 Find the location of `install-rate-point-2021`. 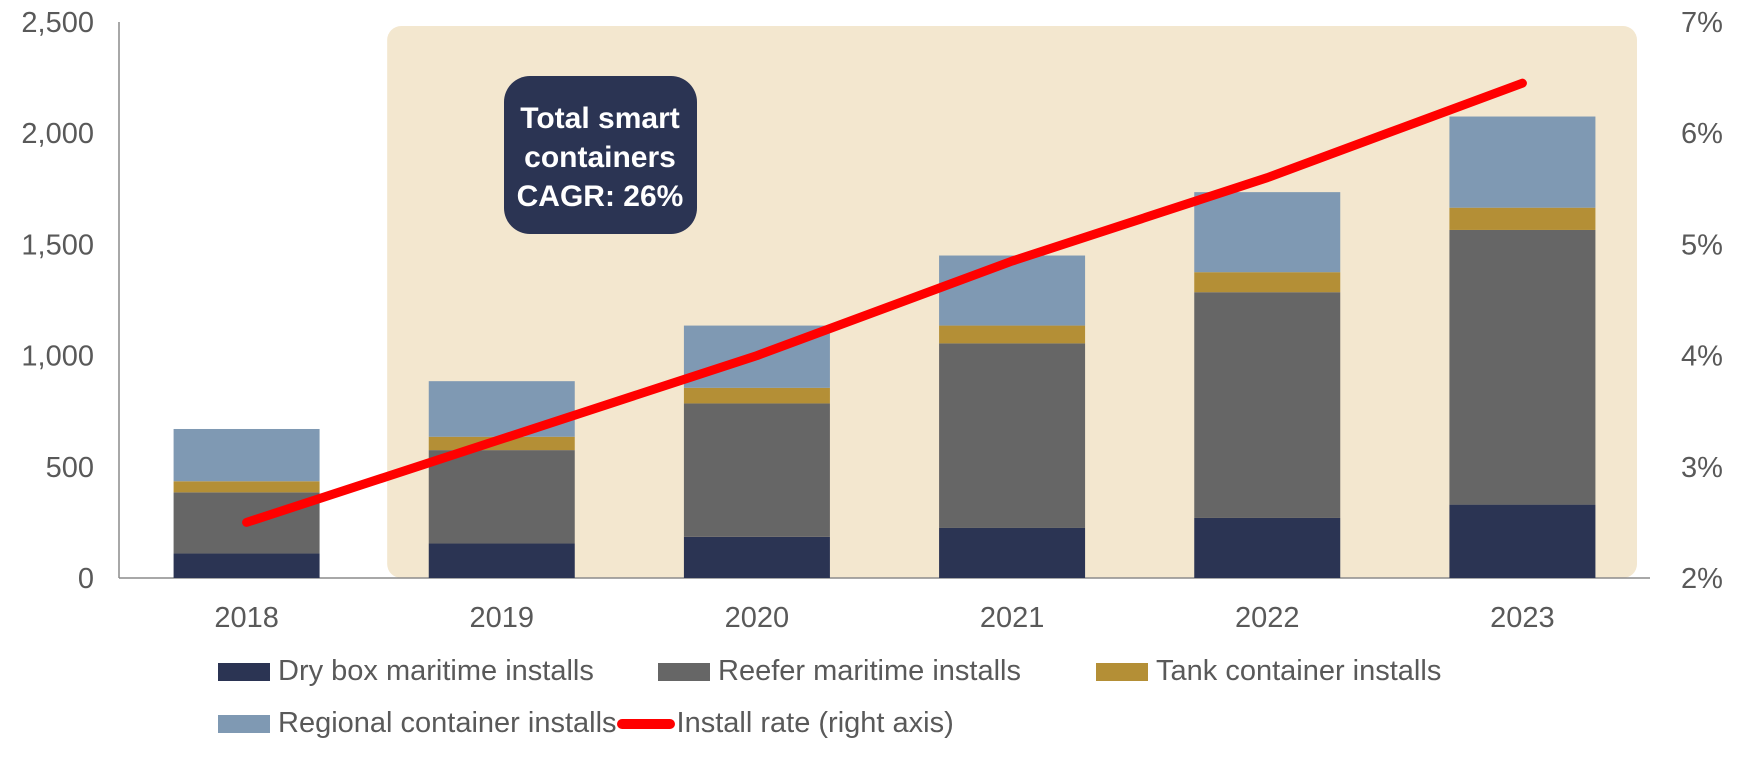

install-rate-point-2021 is located at coordinates (1012, 261).